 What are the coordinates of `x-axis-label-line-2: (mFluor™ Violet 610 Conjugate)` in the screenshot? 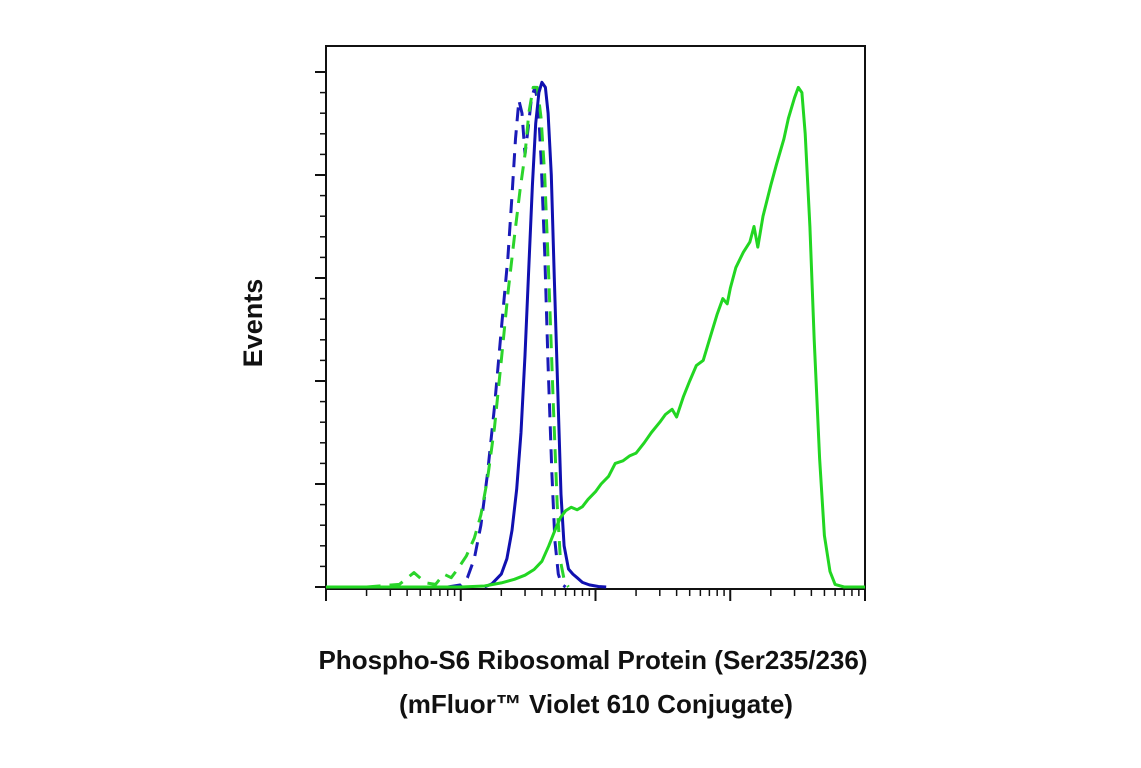 It's located at (596, 704).